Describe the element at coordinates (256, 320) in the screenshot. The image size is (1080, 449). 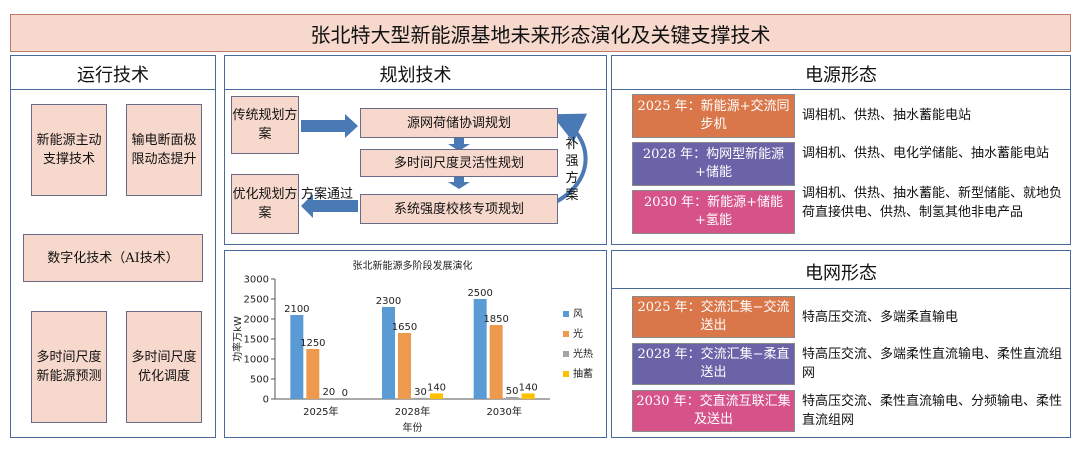
I see `y-tick-label: 2000` at that location.